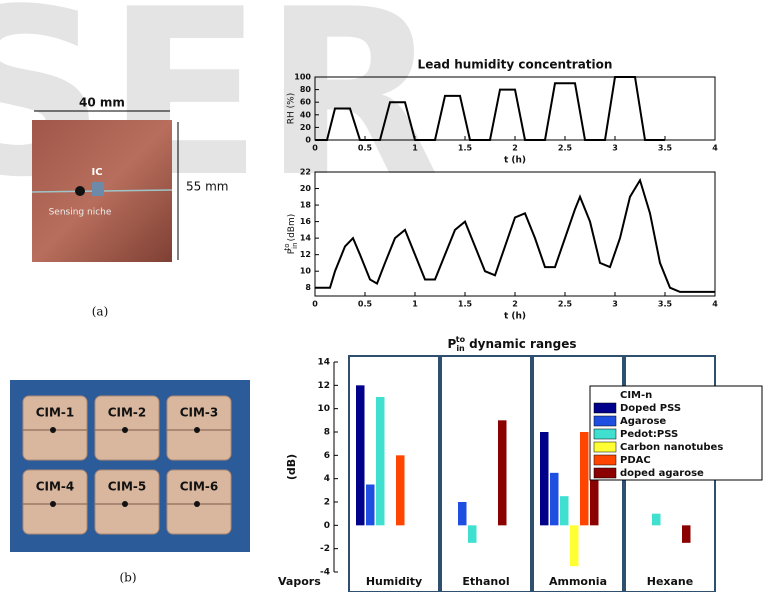 This screenshot has height=592, width=777. I want to click on module-label: CIM-6, so click(199, 487).